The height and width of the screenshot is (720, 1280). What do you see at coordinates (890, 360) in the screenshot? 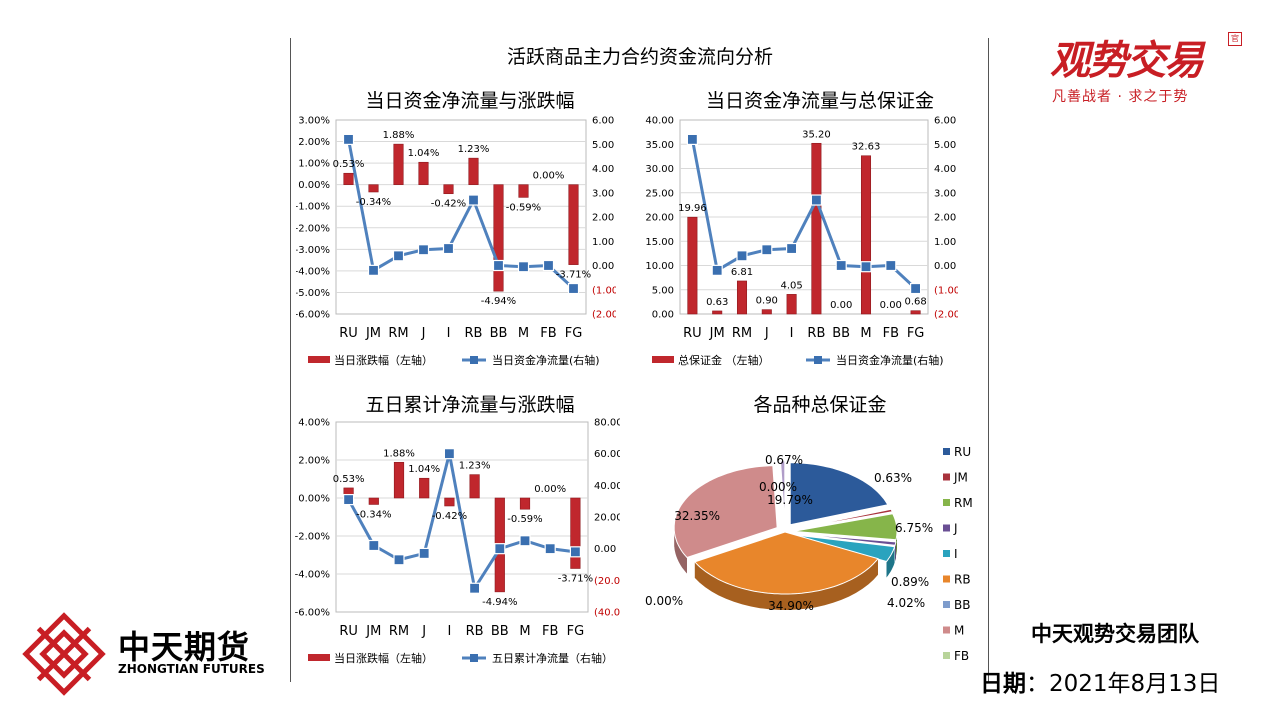
I see `legend-line-label: 当日资金净流量(右轴)` at bounding box center [890, 360].